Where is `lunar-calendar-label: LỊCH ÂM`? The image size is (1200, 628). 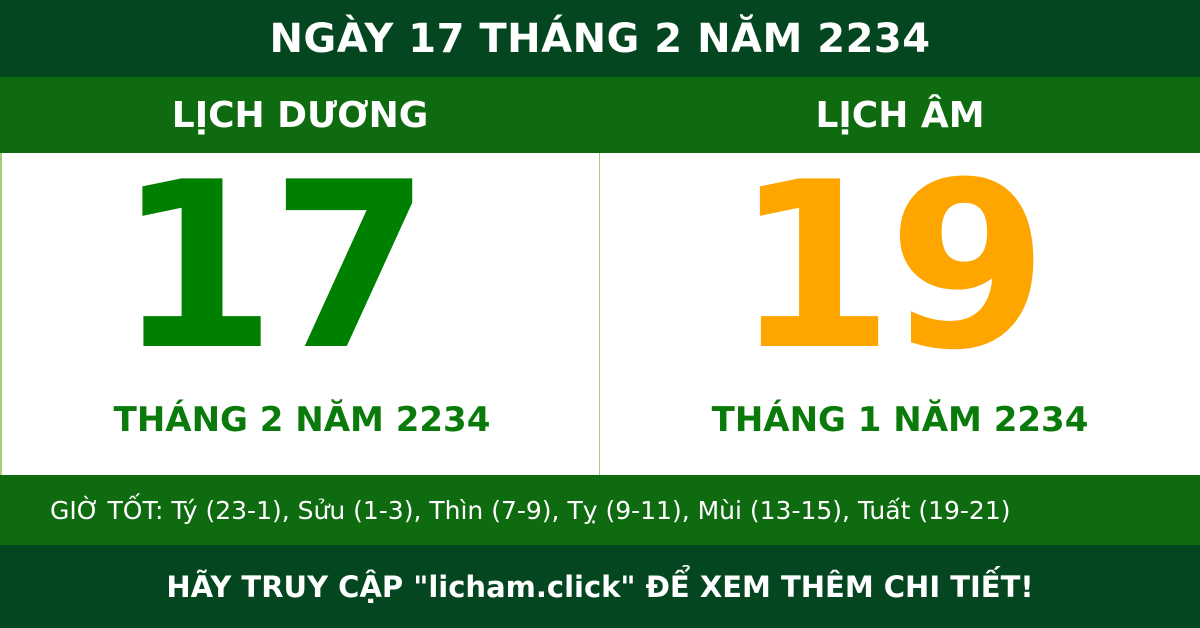 lunar-calendar-label: LỊCH ÂM is located at coordinates (900, 115).